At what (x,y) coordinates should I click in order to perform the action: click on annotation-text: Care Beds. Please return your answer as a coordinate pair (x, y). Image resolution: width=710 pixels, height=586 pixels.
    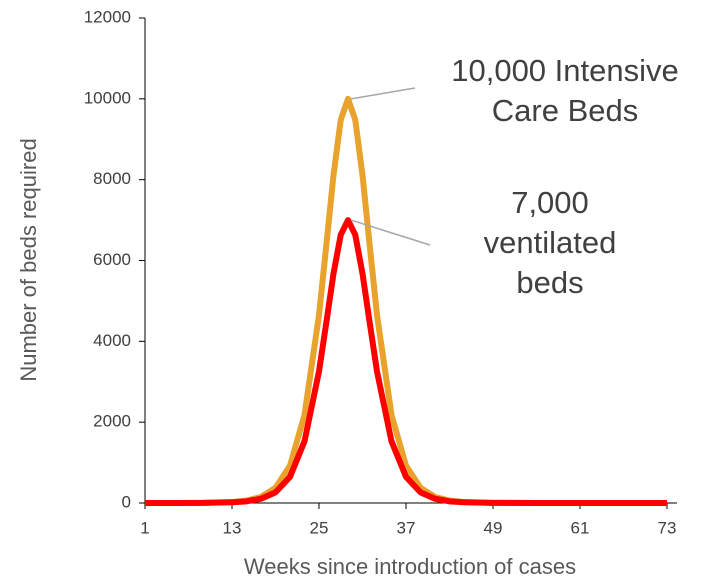
    Looking at the image, I should click on (565, 110).